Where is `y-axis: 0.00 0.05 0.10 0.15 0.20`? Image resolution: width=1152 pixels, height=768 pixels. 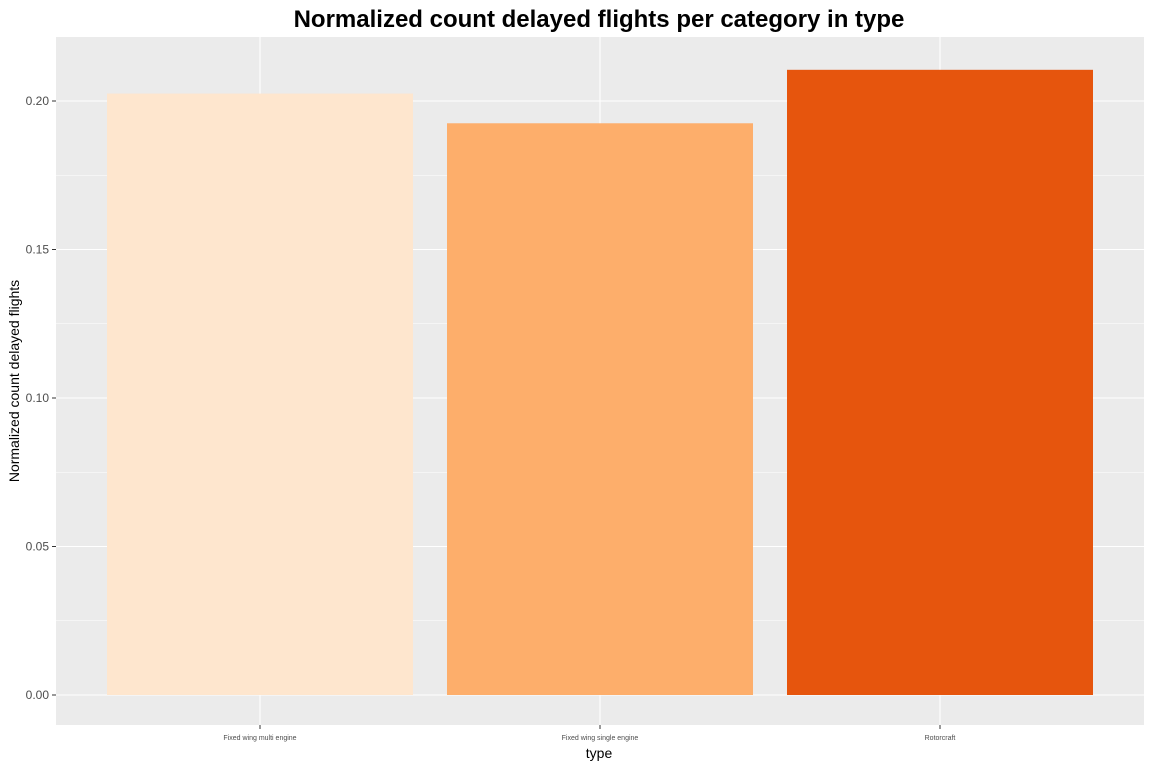
y-axis: 0.00 0.05 0.10 0.15 0.20 is located at coordinates (41, 398).